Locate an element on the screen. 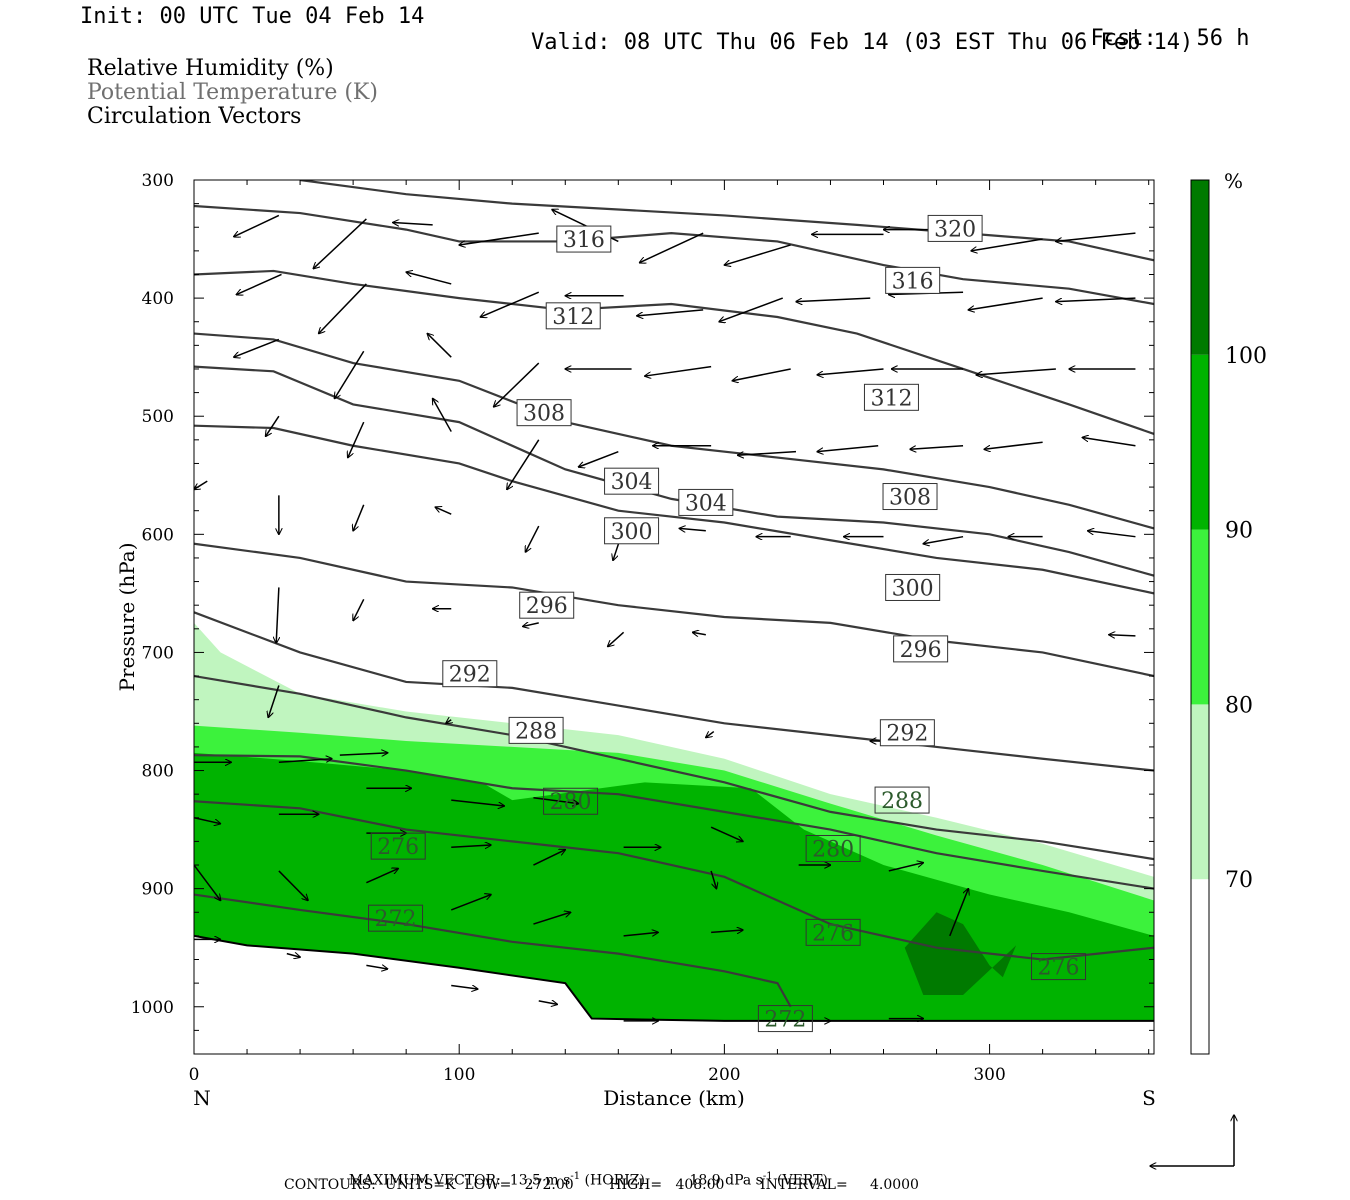  reference-vector-icon is located at coordinates (1192, 1140).